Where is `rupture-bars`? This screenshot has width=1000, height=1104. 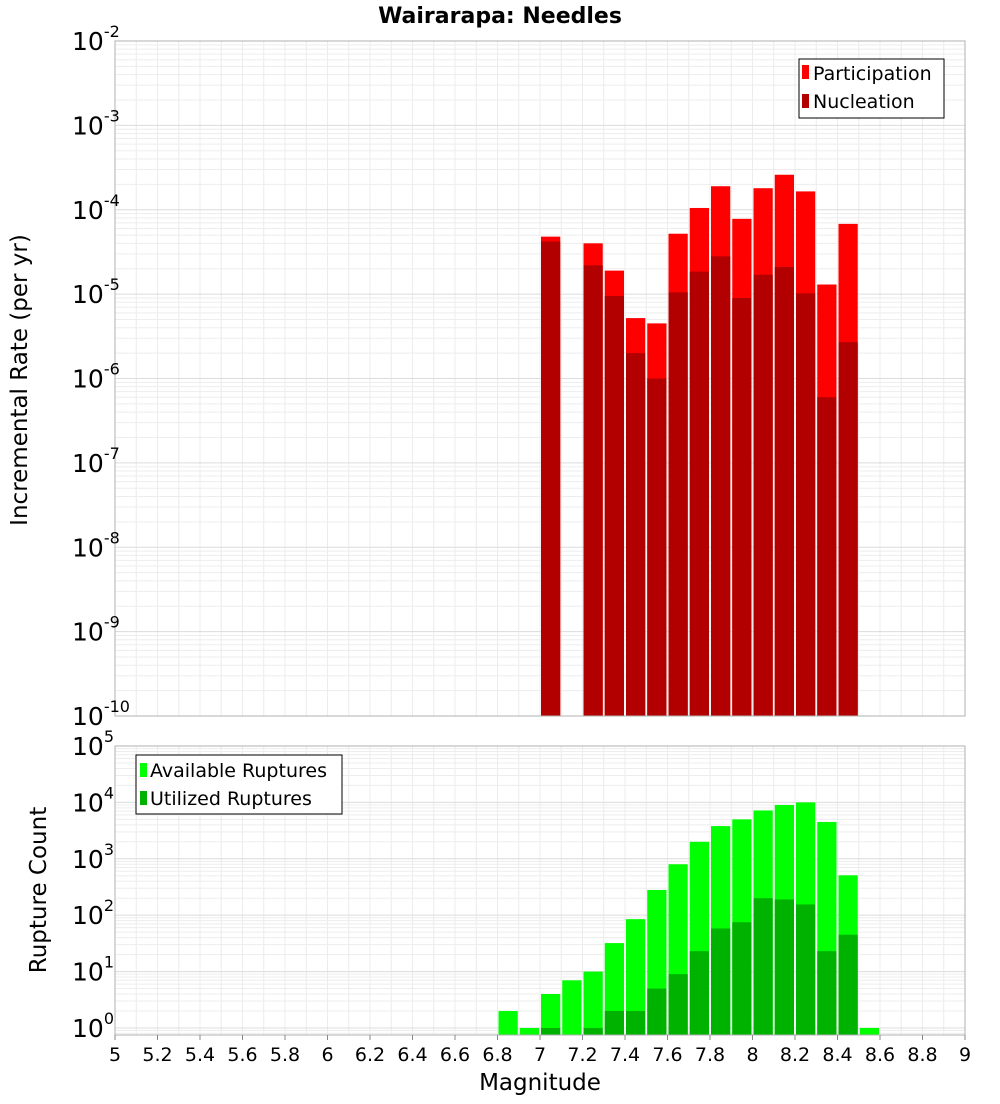
rupture-bars is located at coordinates (688, 918).